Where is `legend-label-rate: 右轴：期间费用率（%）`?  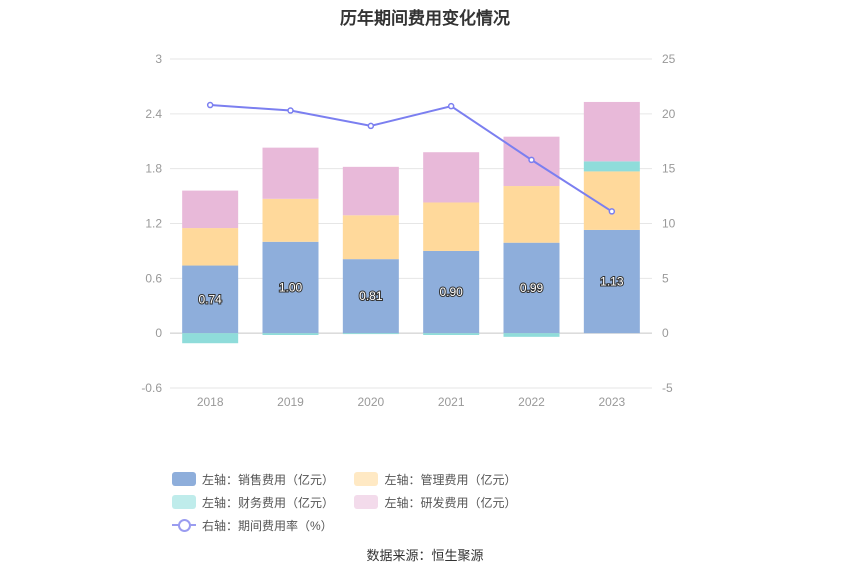
legend-label-rate: 右轴：期间费用率（%） is located at coordinates (267, 525).